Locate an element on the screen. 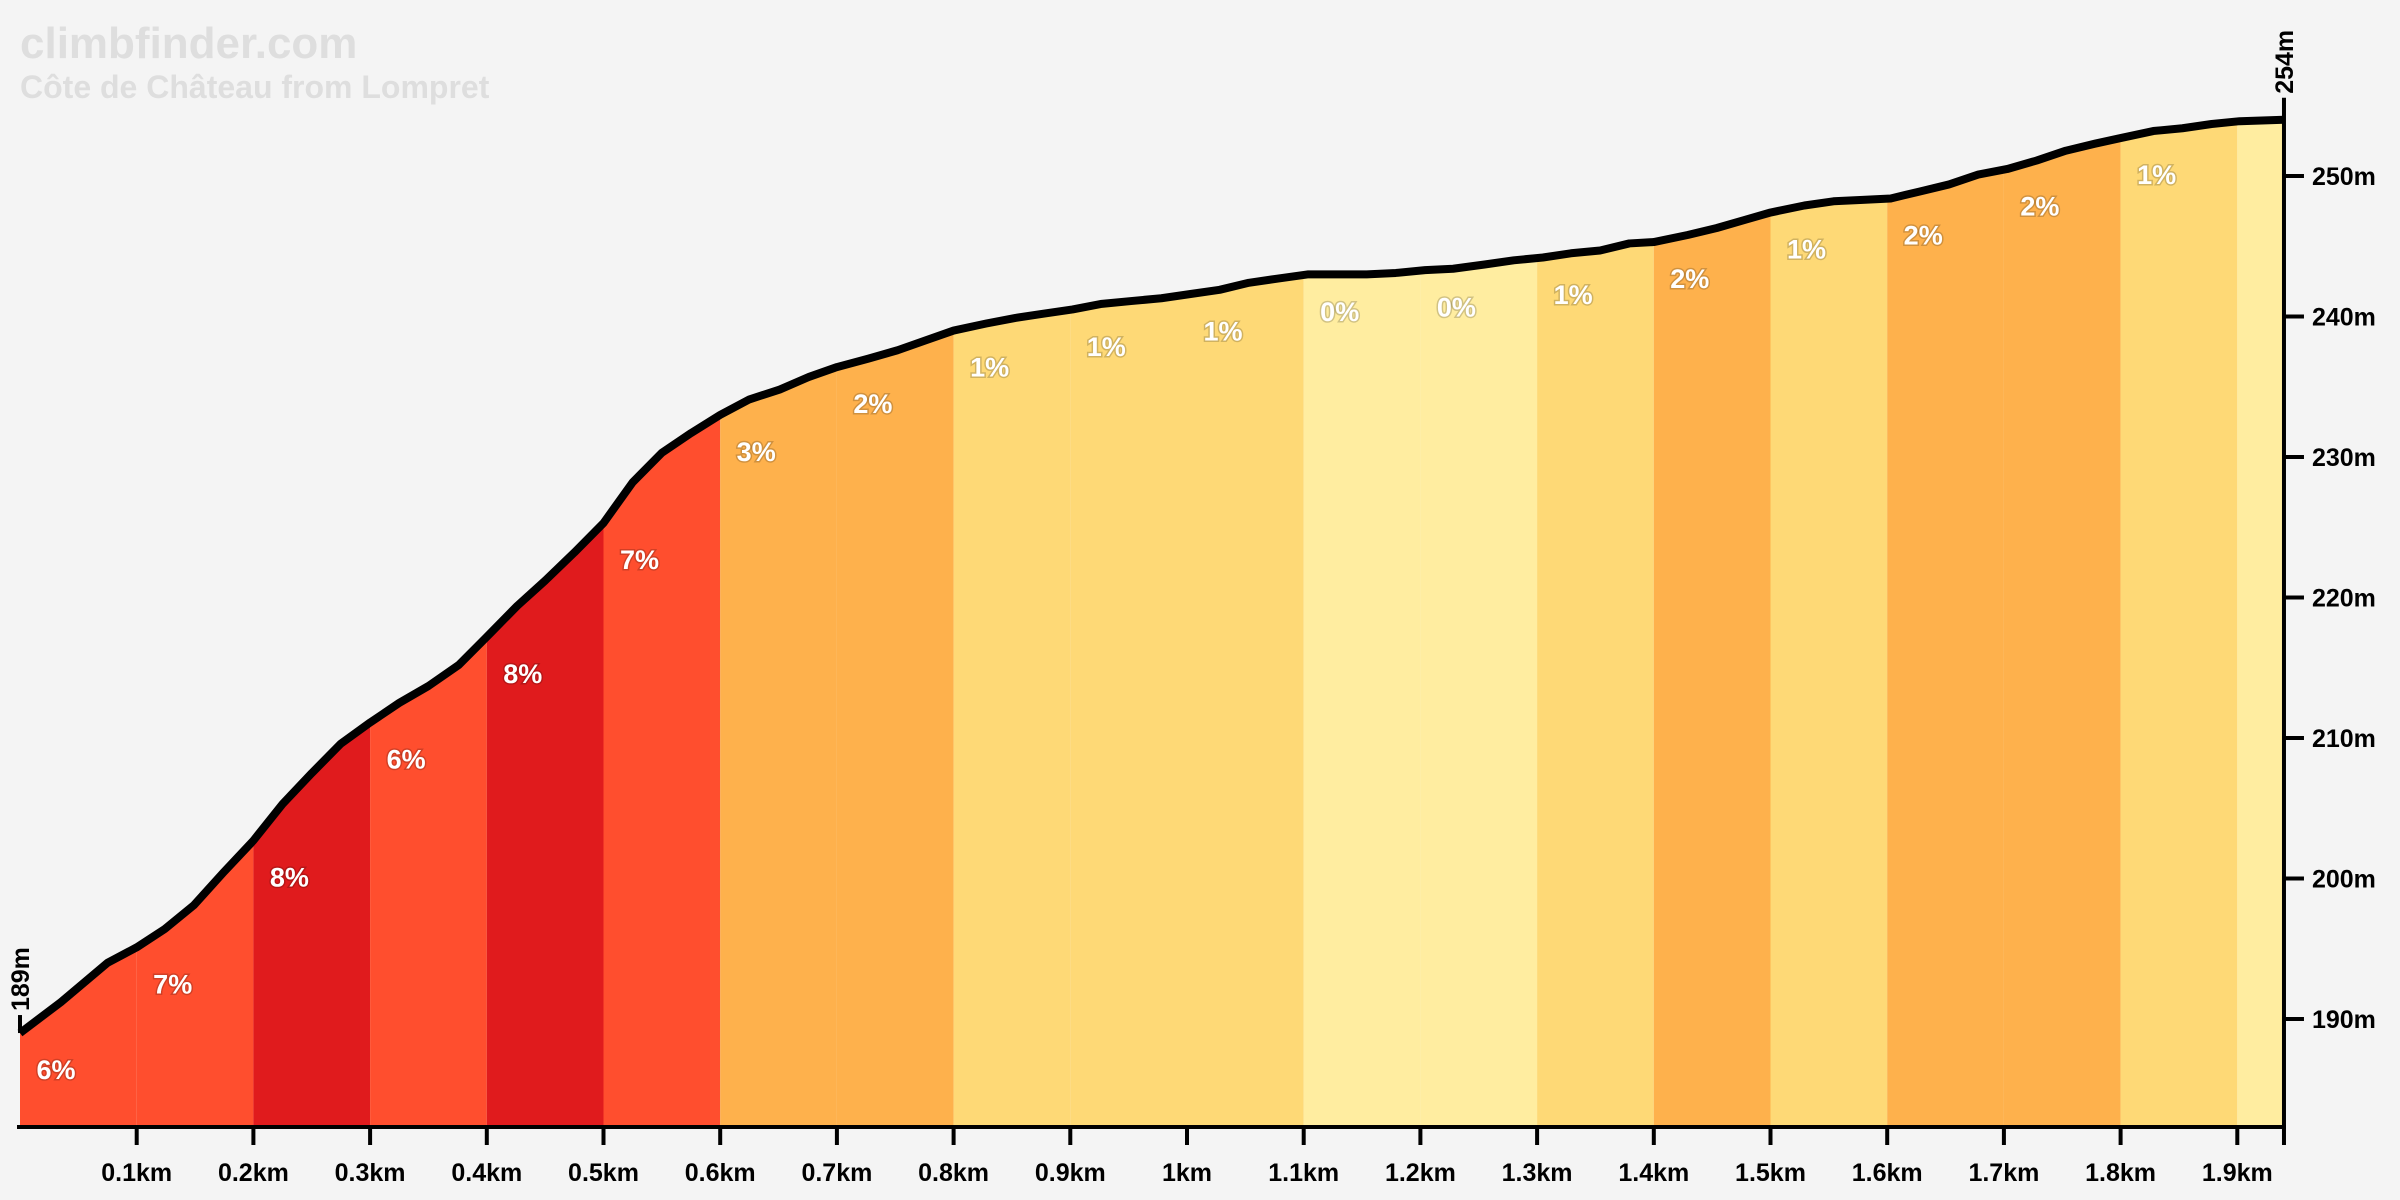 The height and width of the screenshot is (1200, 2400). x-tick-label: 1.8km is located at coordinates (2120, 1173).